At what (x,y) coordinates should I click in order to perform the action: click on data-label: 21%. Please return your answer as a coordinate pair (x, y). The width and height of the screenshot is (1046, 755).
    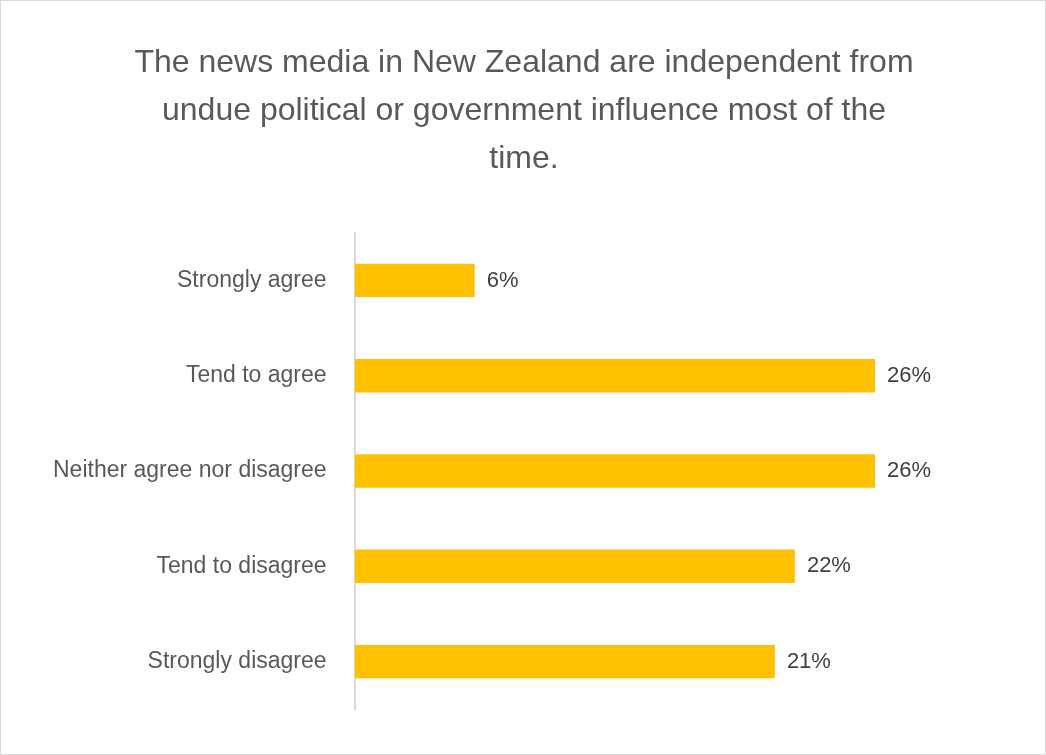
    Looking at the image, I should click on (808, 660).